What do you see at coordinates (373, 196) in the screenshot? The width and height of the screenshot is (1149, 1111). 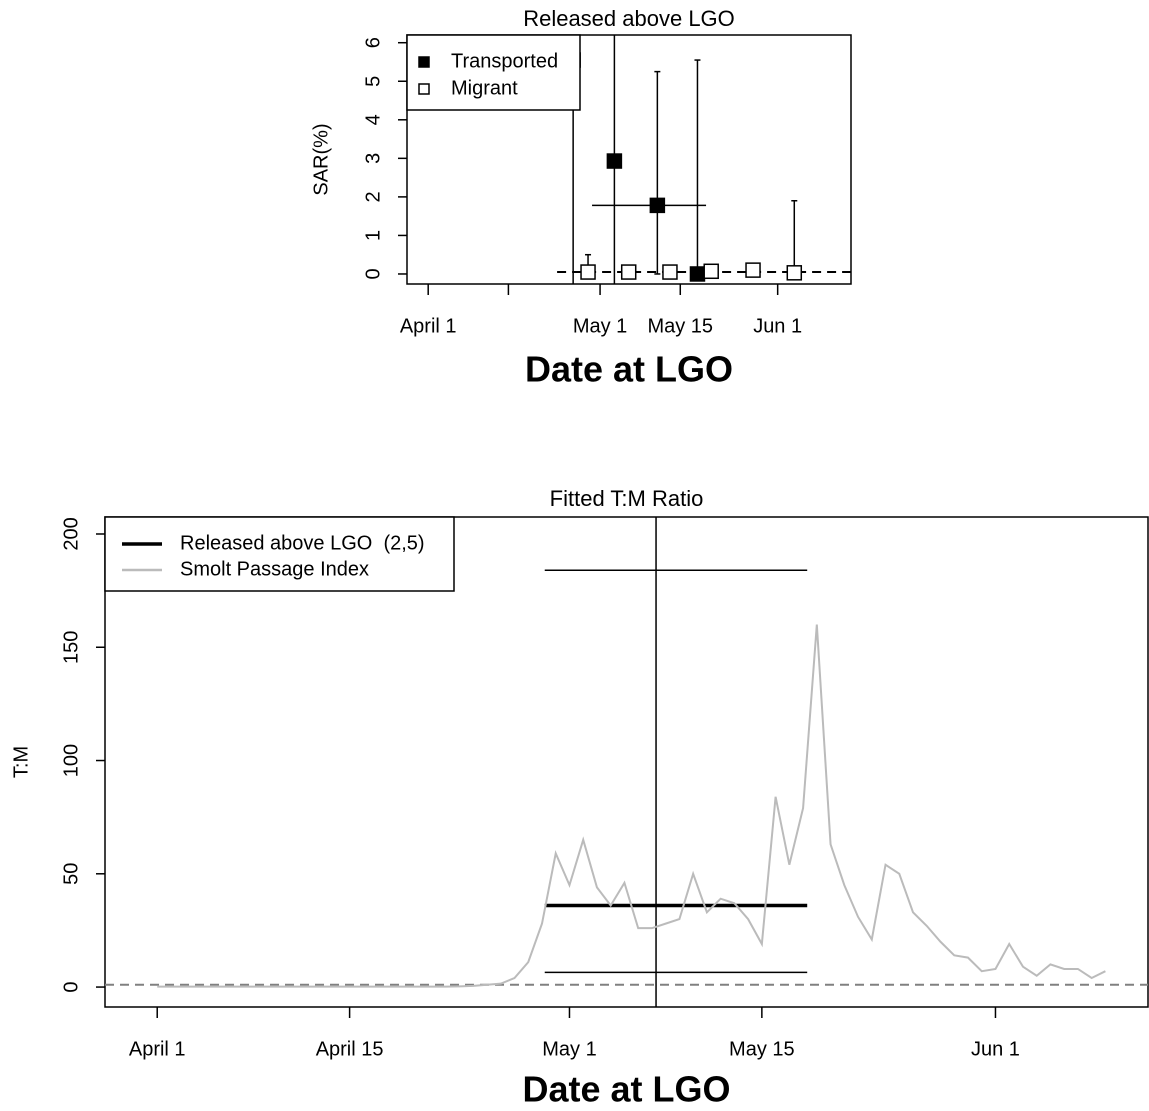 I see `y-tick-label: 2` at bounding box center [373, 196].